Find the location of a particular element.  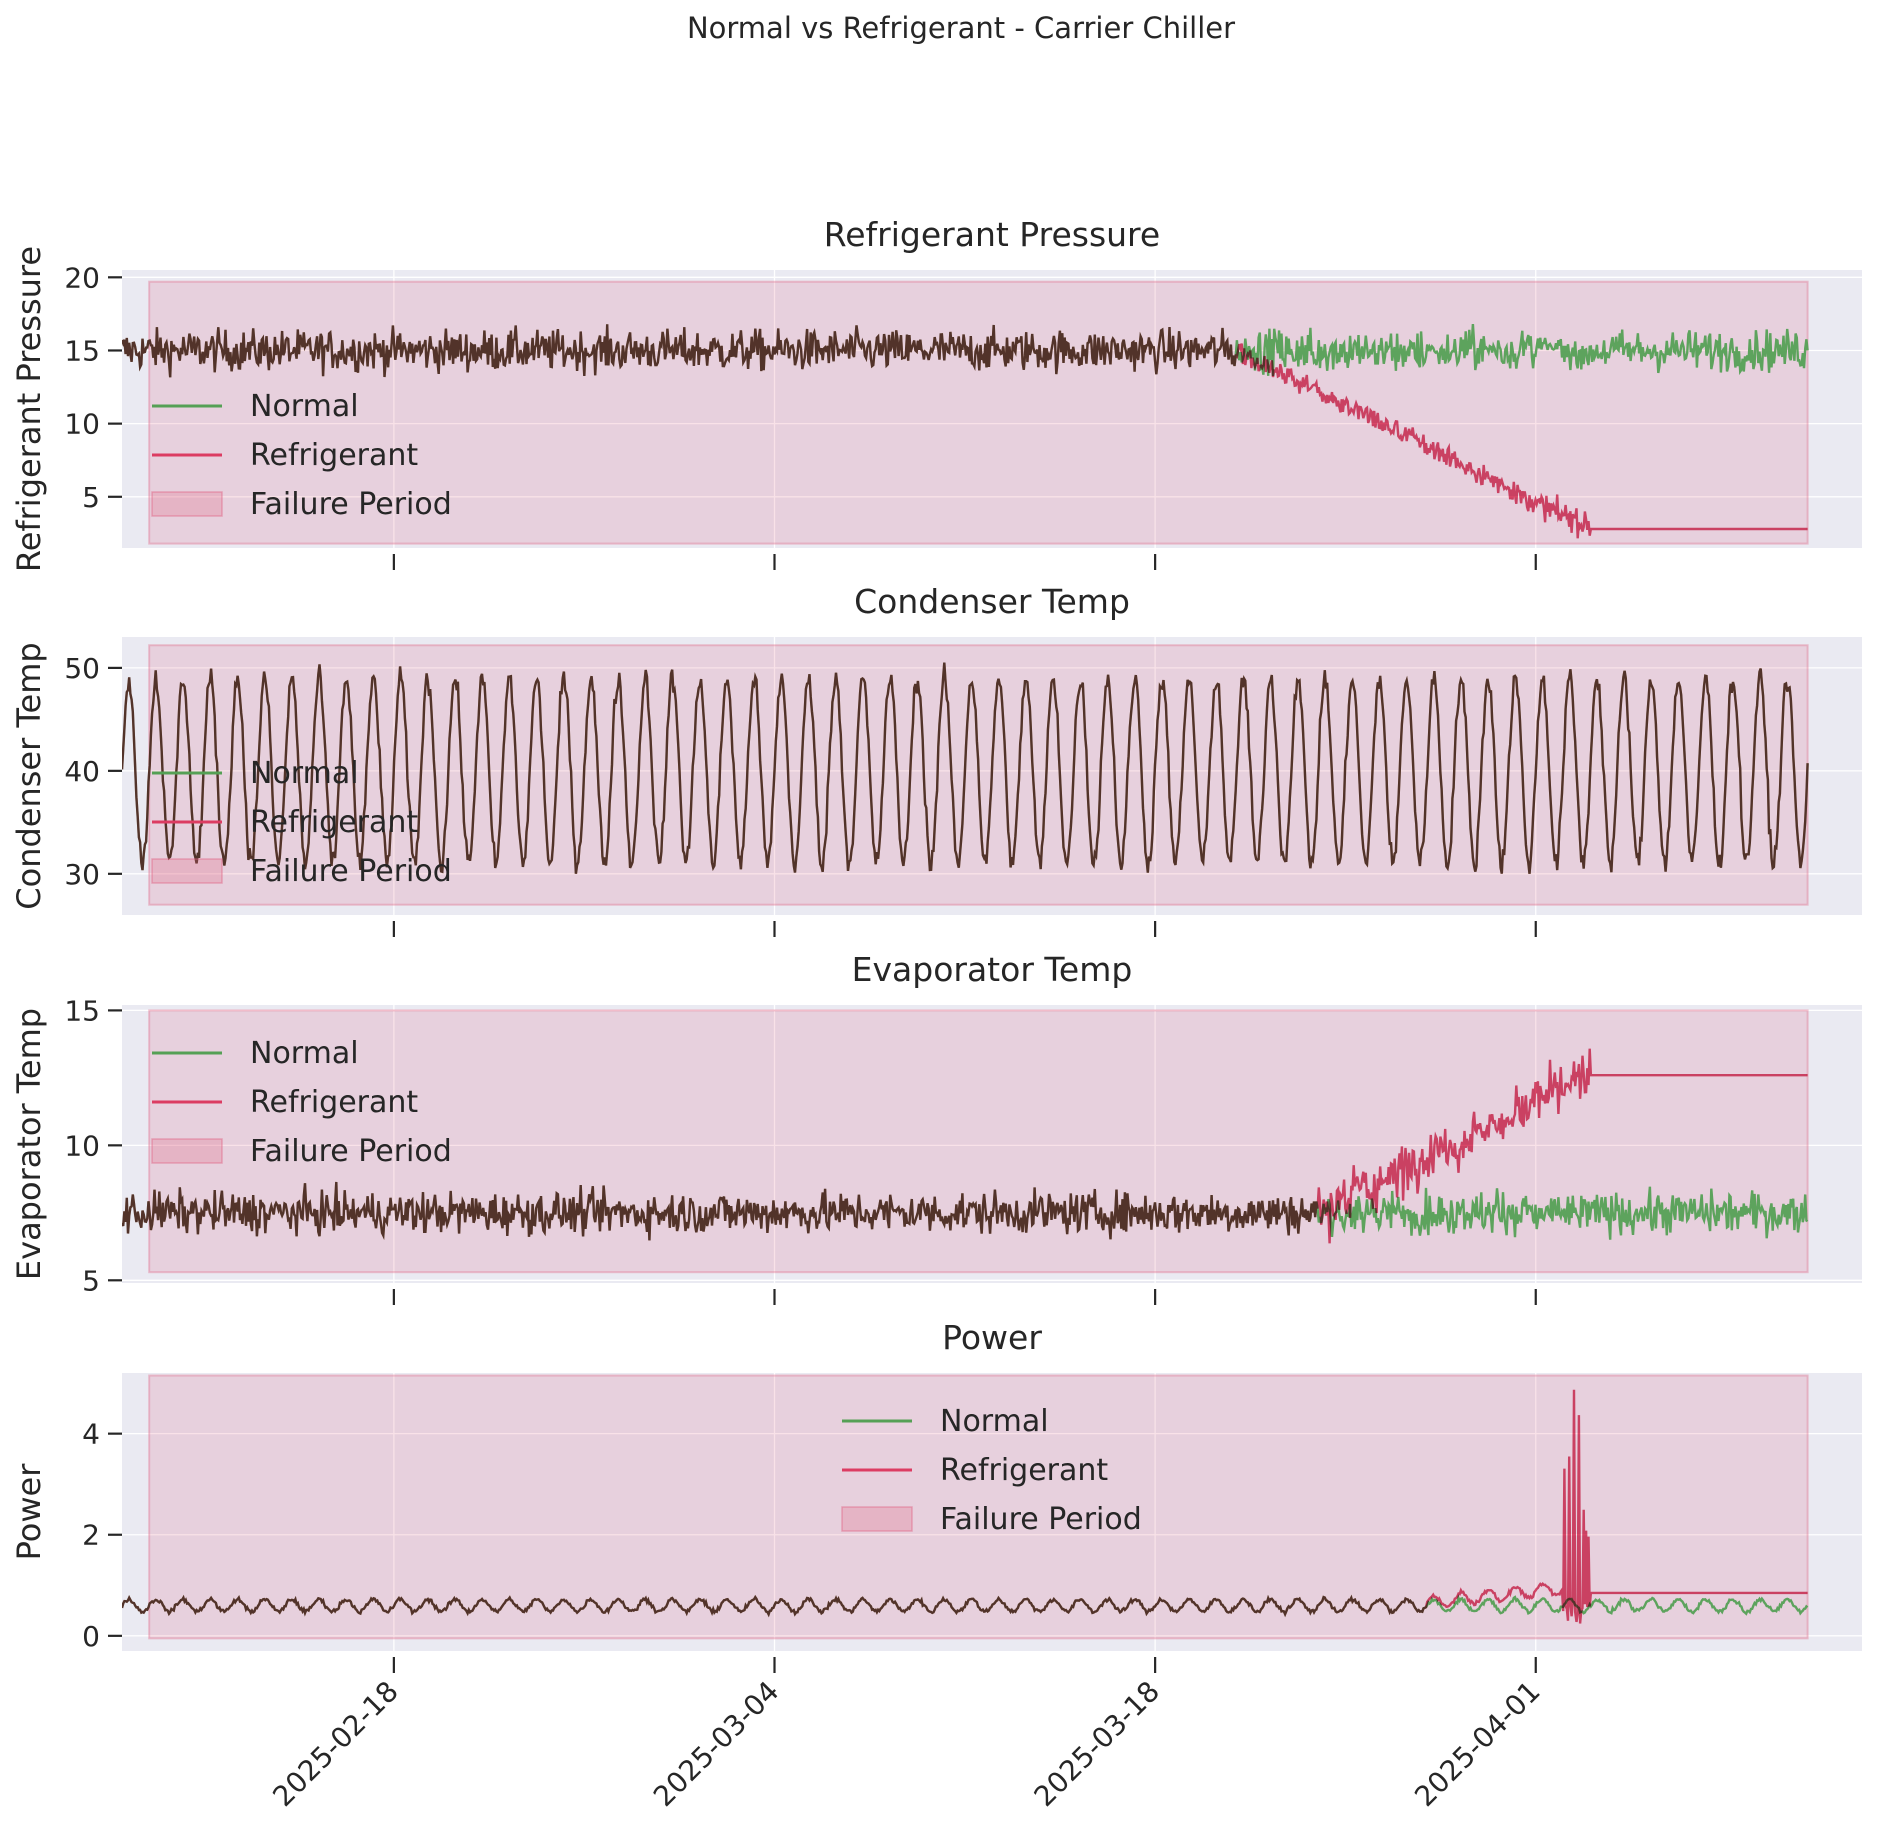

x-tick-label: 2025-03-04 is located at coordinates (716, 1744).